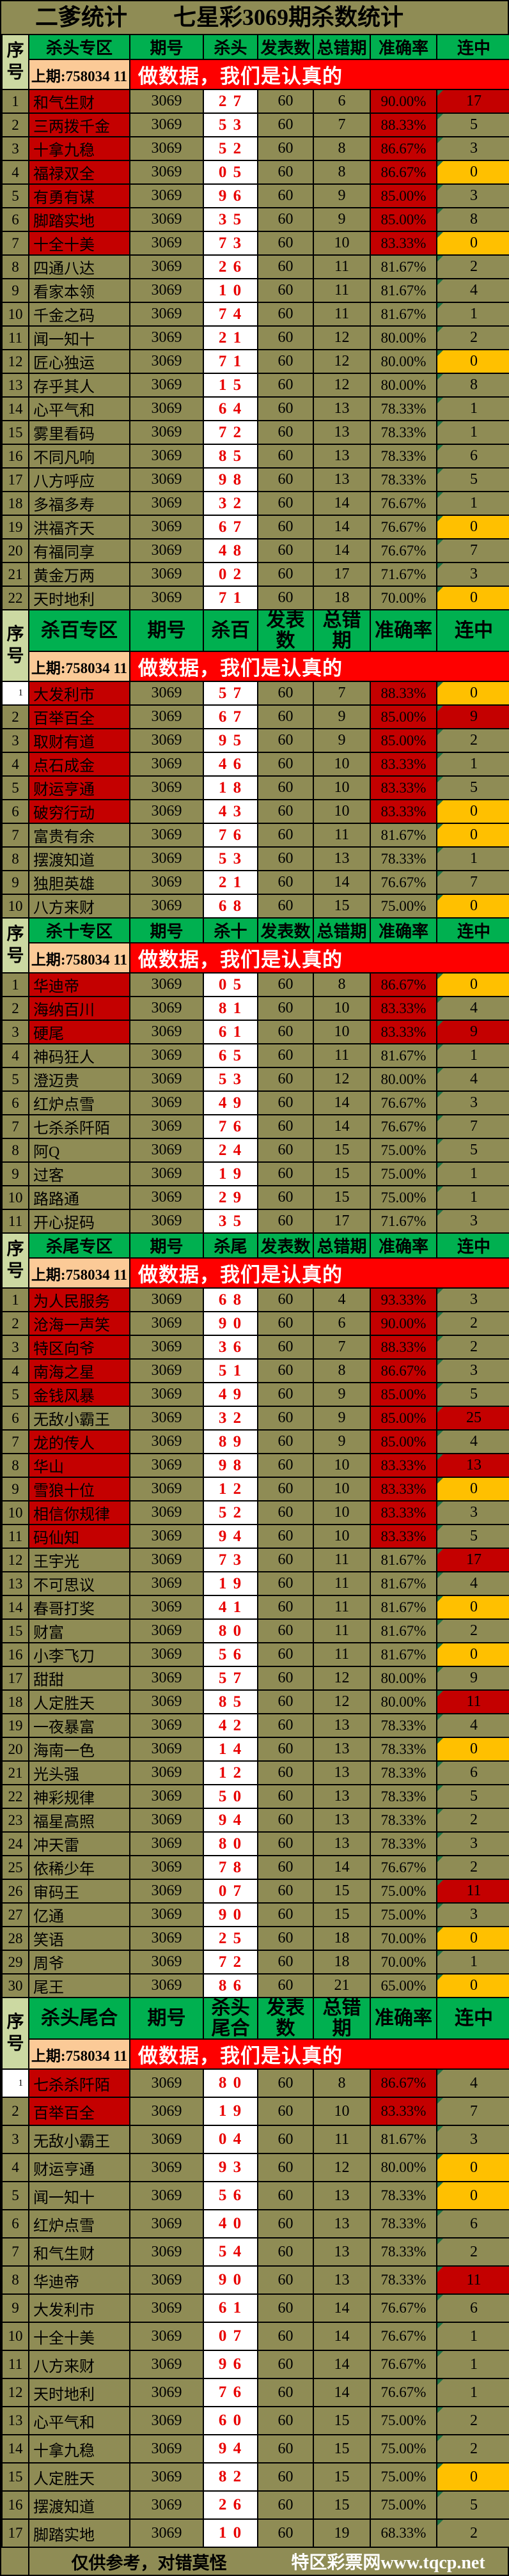  I want to click on accuracy-cell: 90.00%, so click(403, 101).